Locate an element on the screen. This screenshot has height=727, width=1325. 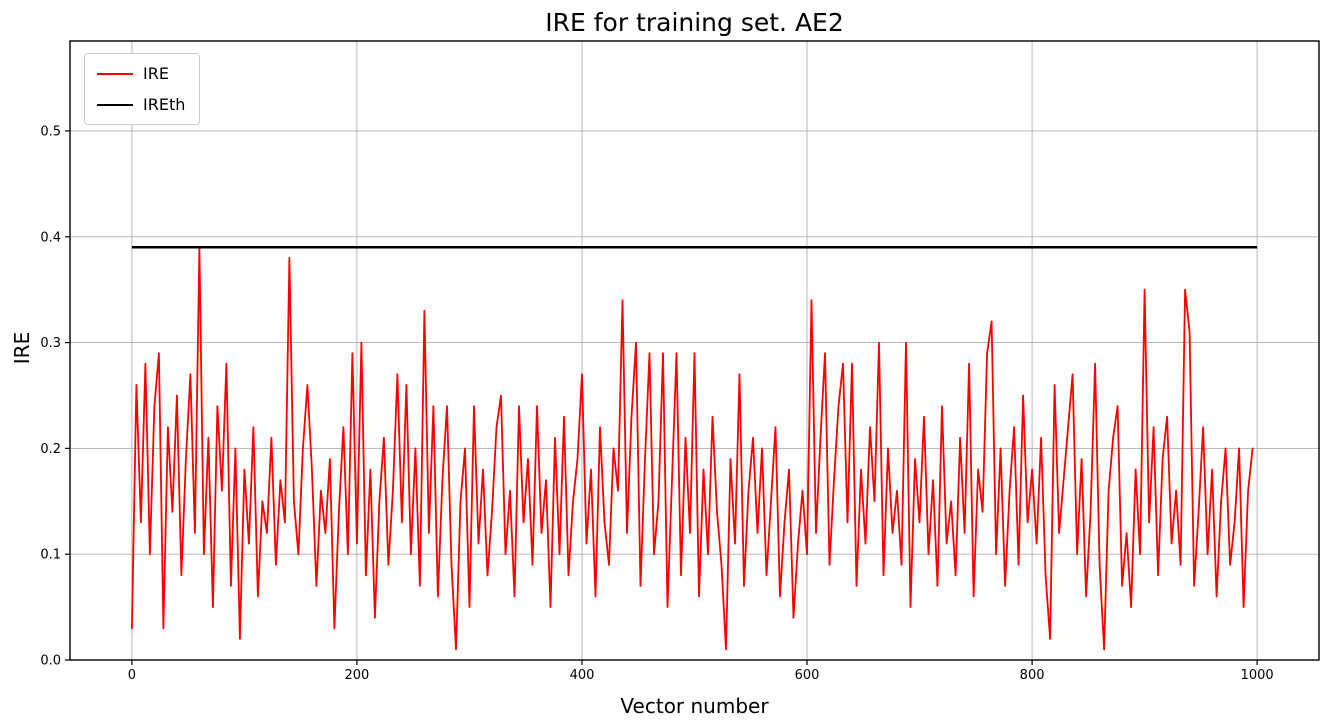
legend-label-ireth: IREth is located at coordinates (164, 104).